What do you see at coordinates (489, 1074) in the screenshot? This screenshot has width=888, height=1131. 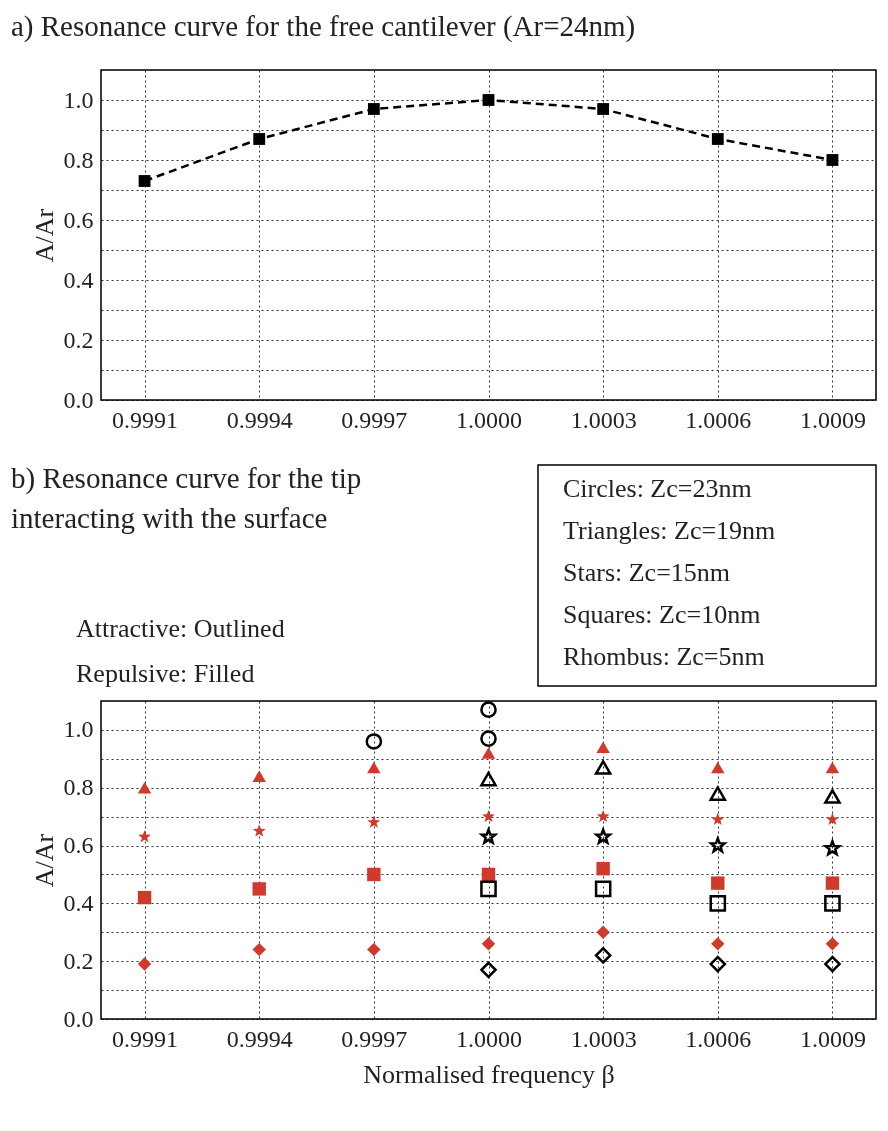 I see `x-axis-title: Normalised frequency β` at bounding box center [489, 1074].